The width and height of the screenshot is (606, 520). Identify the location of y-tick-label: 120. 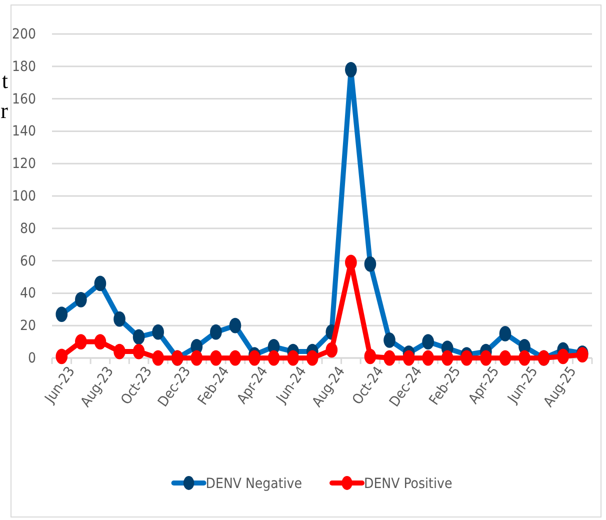
(24, 164).